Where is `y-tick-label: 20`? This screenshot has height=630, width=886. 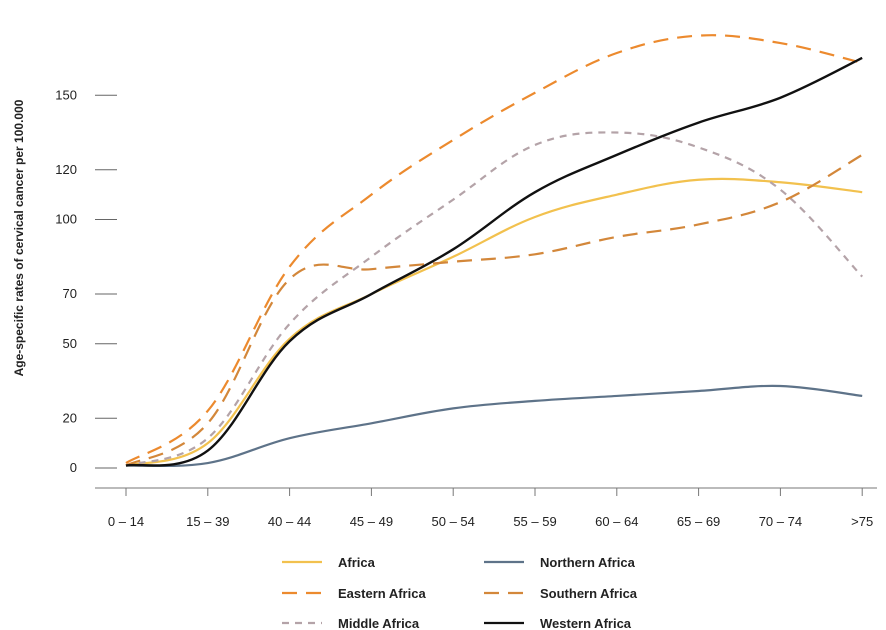 y-tick-label: 20 is located at coordinates (70, 417).